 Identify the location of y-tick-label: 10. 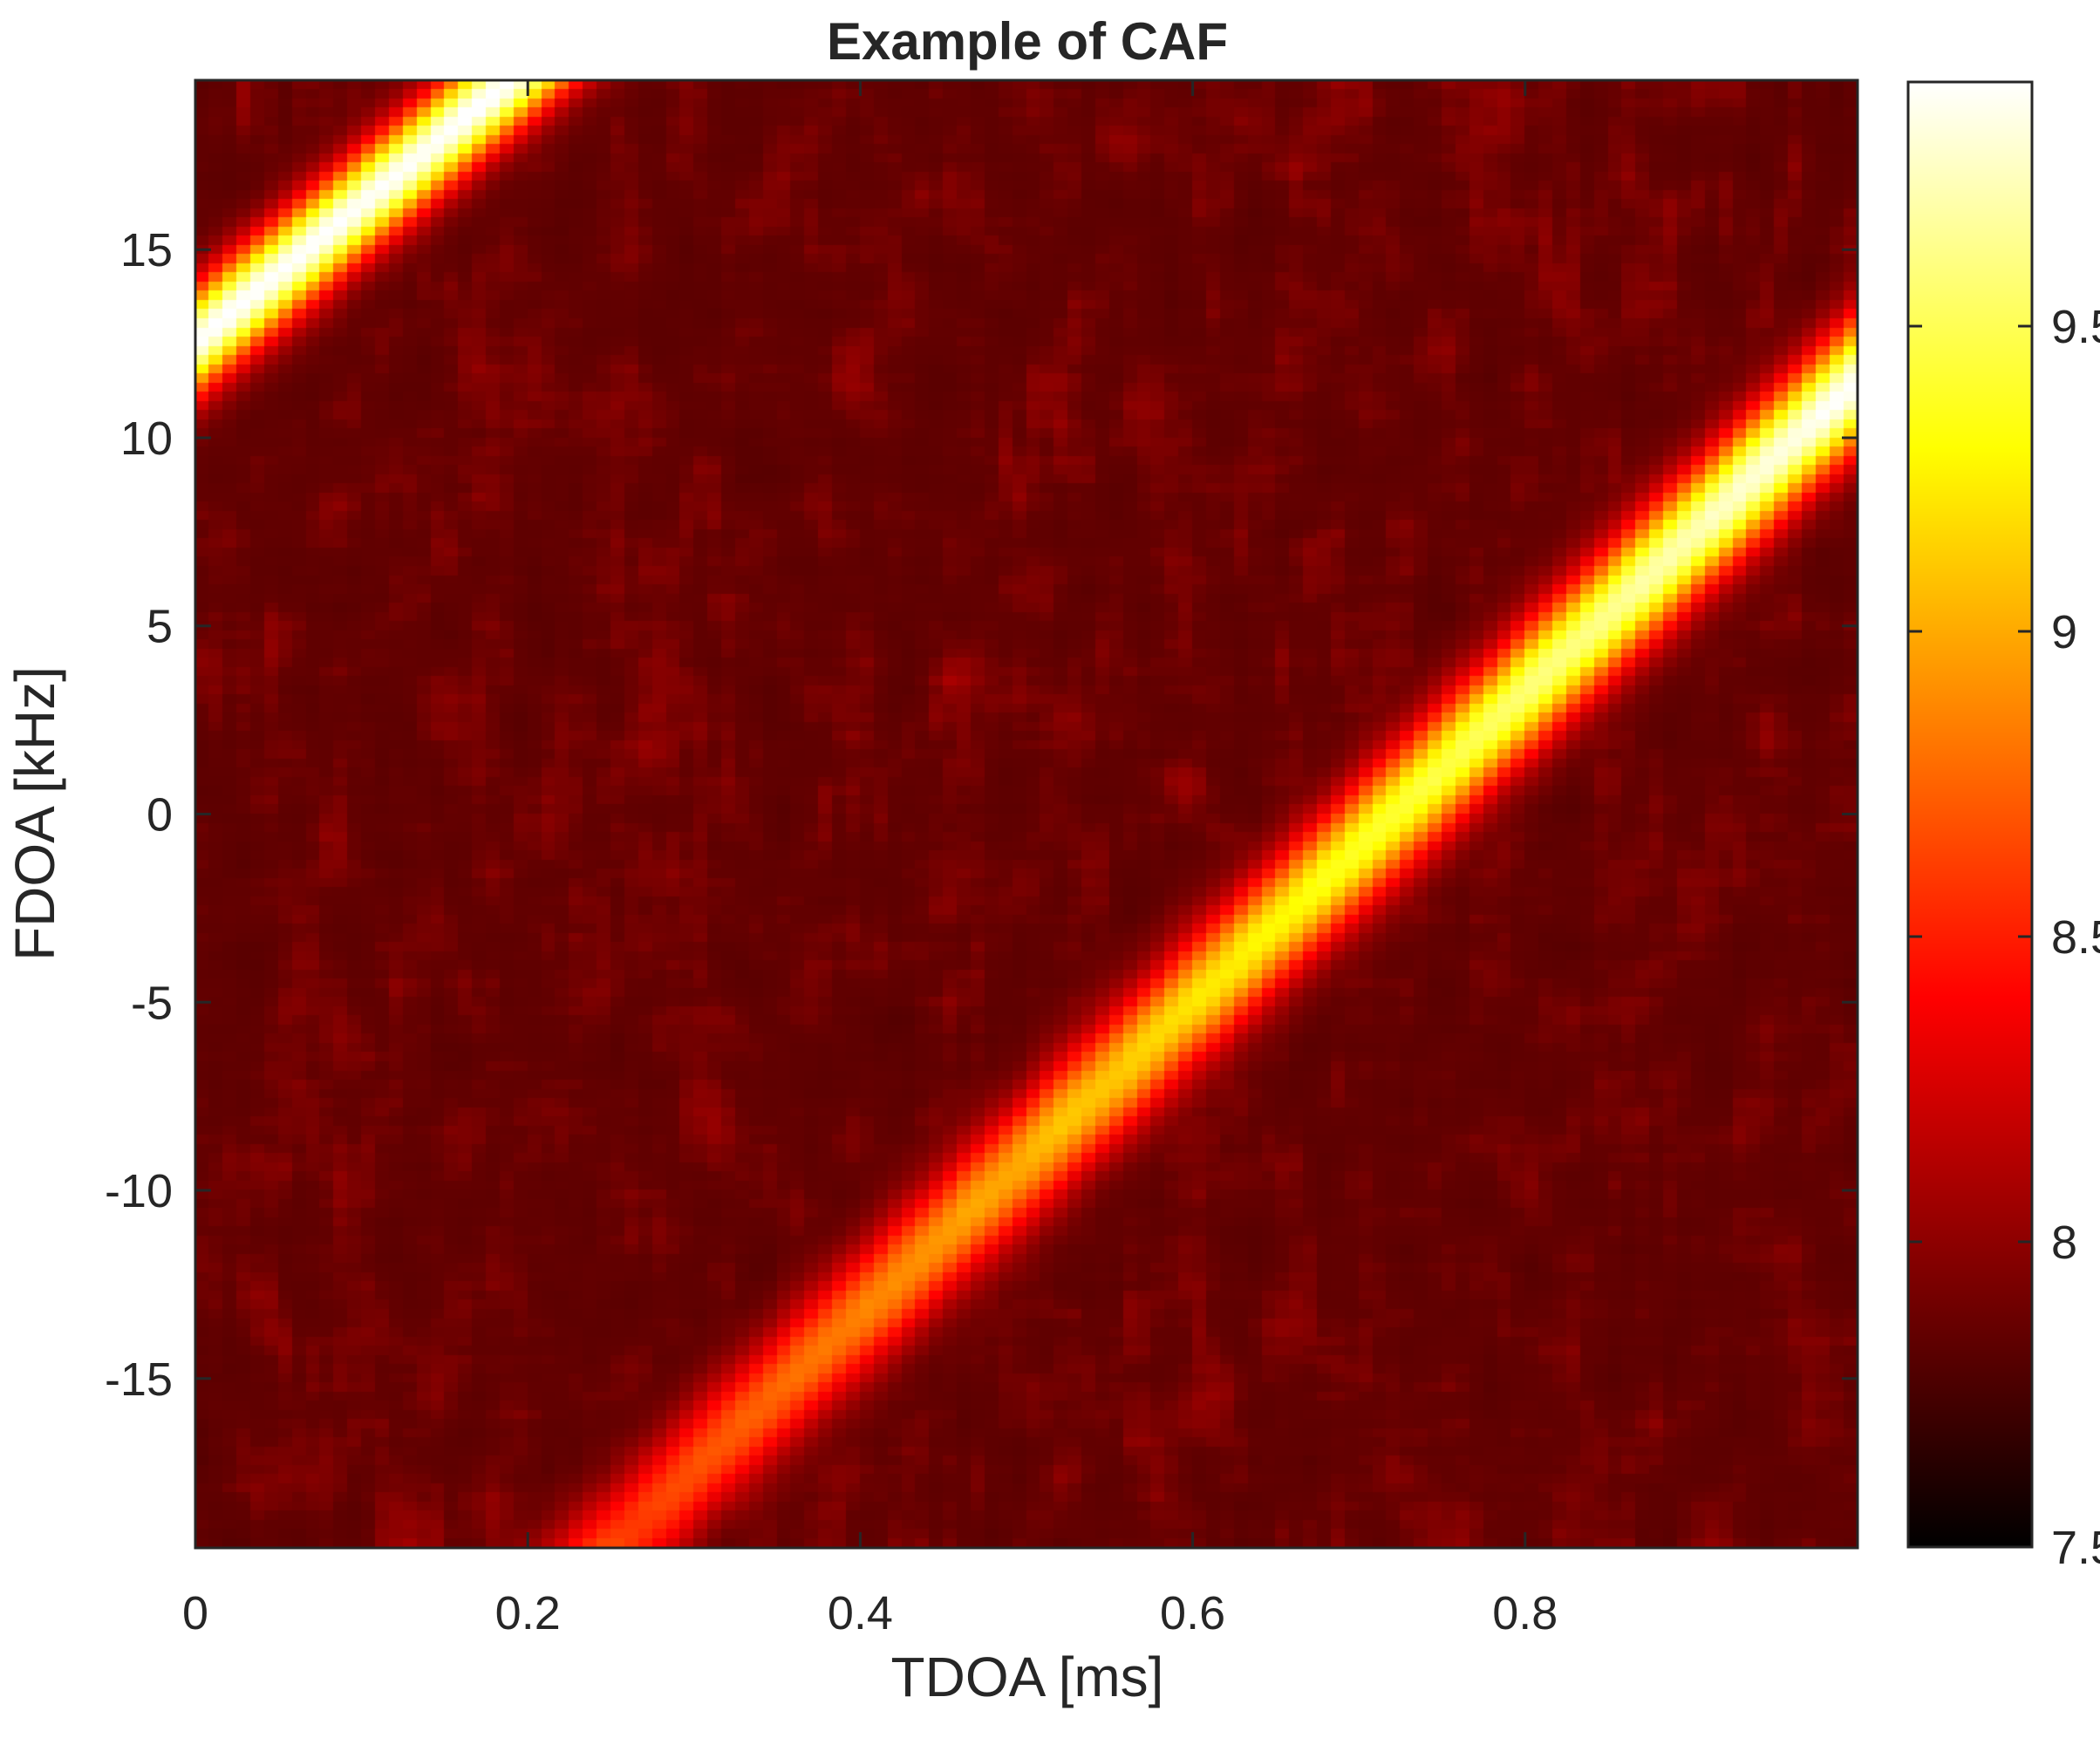
(146, 438).